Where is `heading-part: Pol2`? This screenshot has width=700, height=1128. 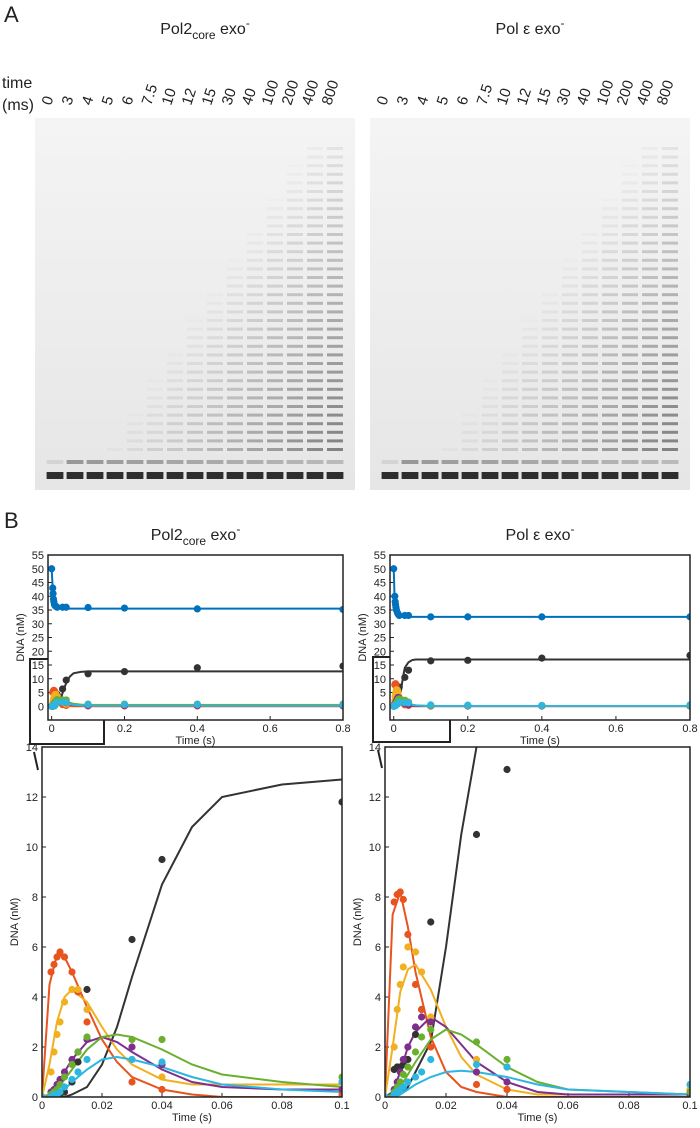
heading-part: Pol2 is located at coordinates (167, 535).